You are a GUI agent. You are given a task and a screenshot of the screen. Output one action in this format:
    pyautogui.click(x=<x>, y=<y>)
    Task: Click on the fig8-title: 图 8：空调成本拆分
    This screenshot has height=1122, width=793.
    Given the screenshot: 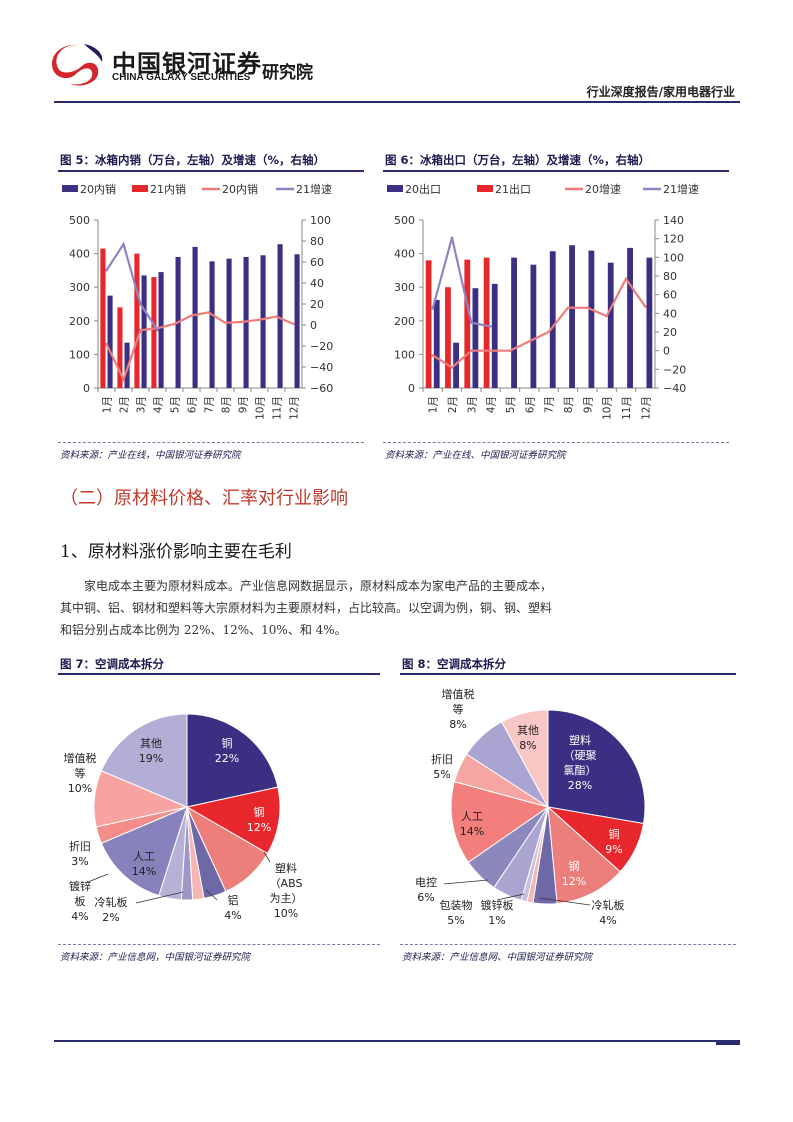 What is the action you would take?
    pyautogui.click(x=454, y=664)
    